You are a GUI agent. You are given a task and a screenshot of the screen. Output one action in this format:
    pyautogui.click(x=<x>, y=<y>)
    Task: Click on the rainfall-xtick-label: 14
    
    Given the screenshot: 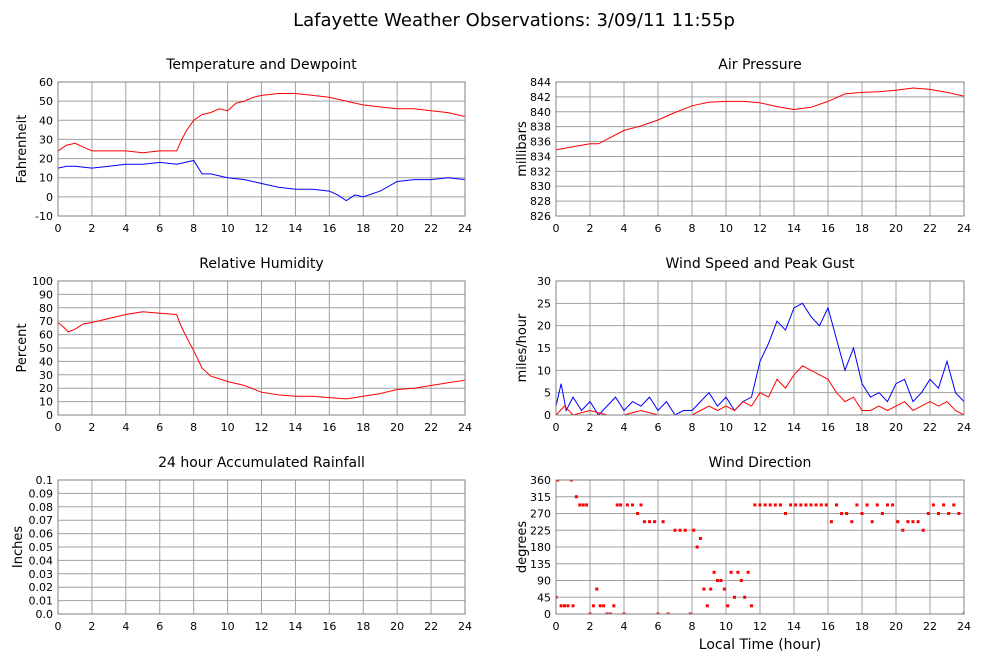 What is the action you would take?
    pyautogui.click(x=295, y=626)
    